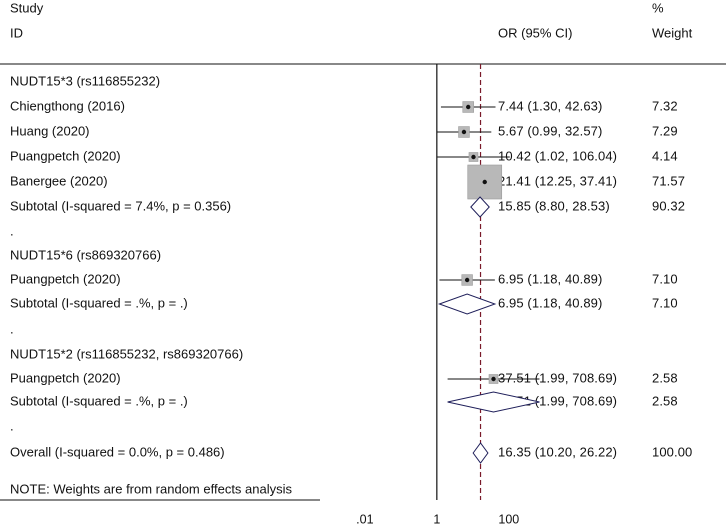 The image size is (726, 530). Describe the element at coordinates (550, 105) in the screenshot. I see `estimate-text: 7.44 (1.30, 42.63)` at that location.